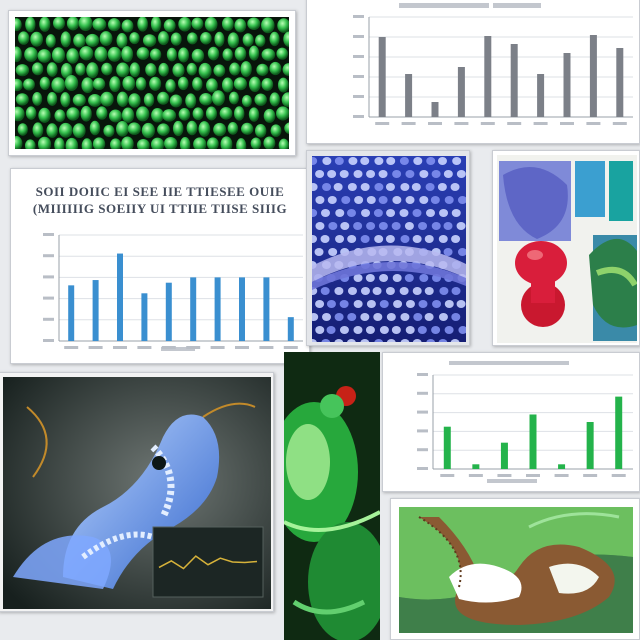 The image size is (640, 640). I want to click on grey-bar-chart, so click(473, 72).